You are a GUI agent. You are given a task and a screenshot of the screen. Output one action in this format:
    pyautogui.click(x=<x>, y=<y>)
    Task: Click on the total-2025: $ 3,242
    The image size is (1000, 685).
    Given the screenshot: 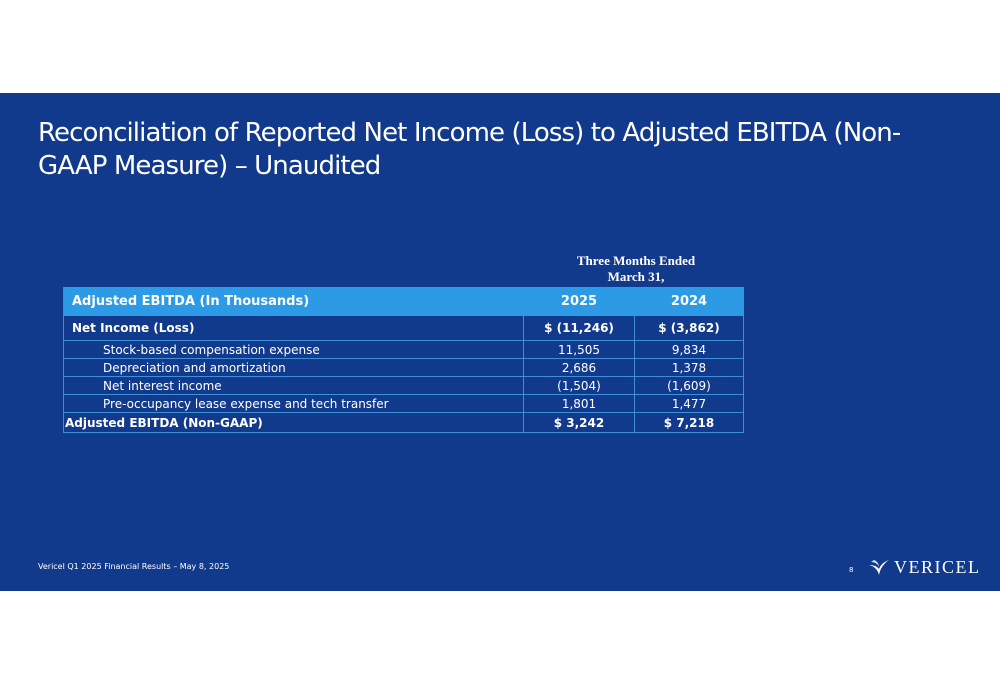 What is the action you would take?
    pyautogui.click(x=579, y=422)
    